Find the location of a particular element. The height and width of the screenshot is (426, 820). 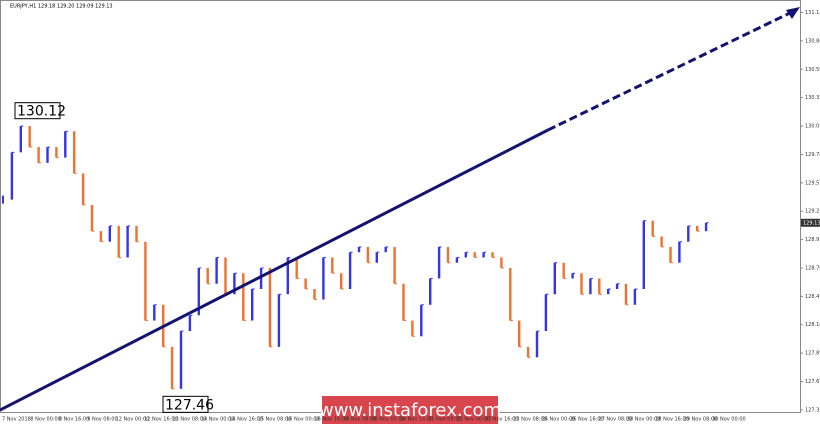

x-tick-label: 12 Nov 00:00 is located at coordinates (133, 420).